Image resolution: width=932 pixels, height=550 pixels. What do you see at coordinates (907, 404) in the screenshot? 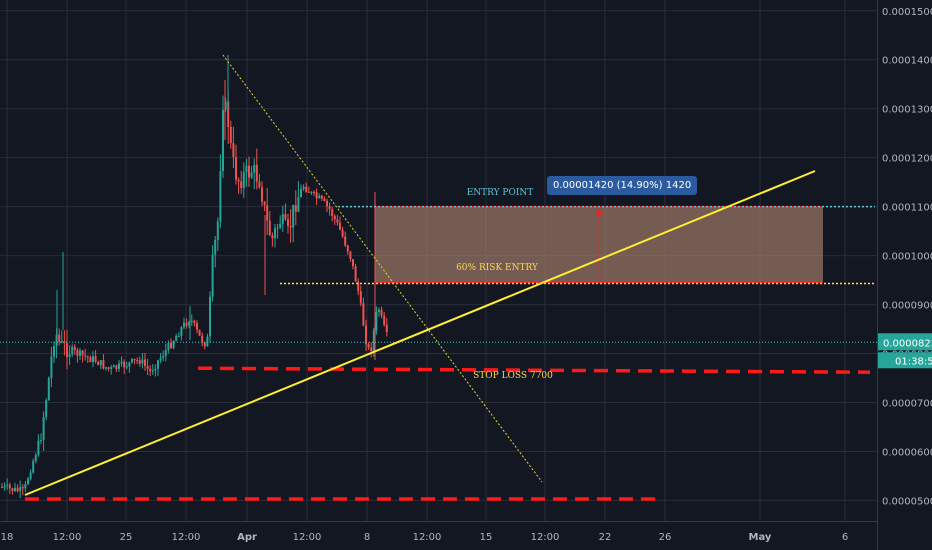
I see `y-tick-label: 0.00007000` at bounding box center [907, 404].